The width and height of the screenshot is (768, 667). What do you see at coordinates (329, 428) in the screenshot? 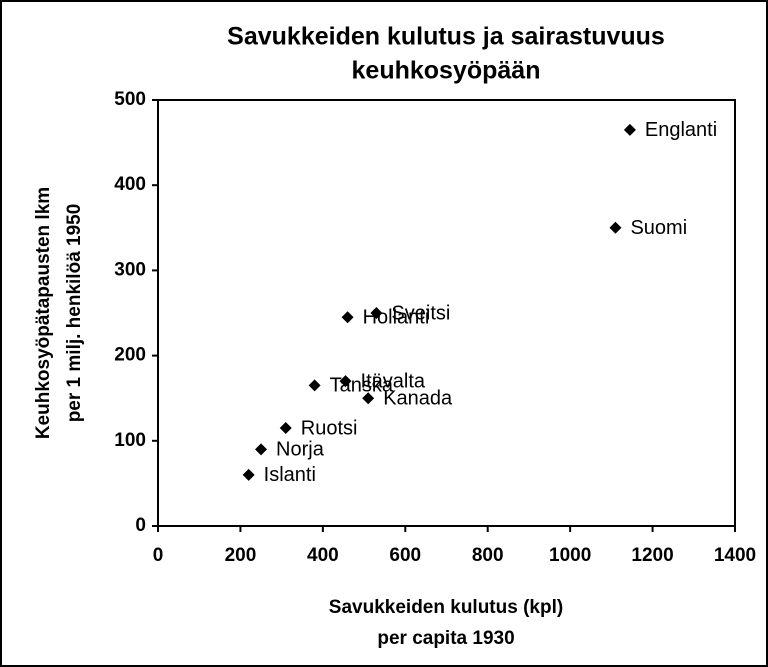
I see `point-label: Ruotsi` at bounding box center [329, 428].